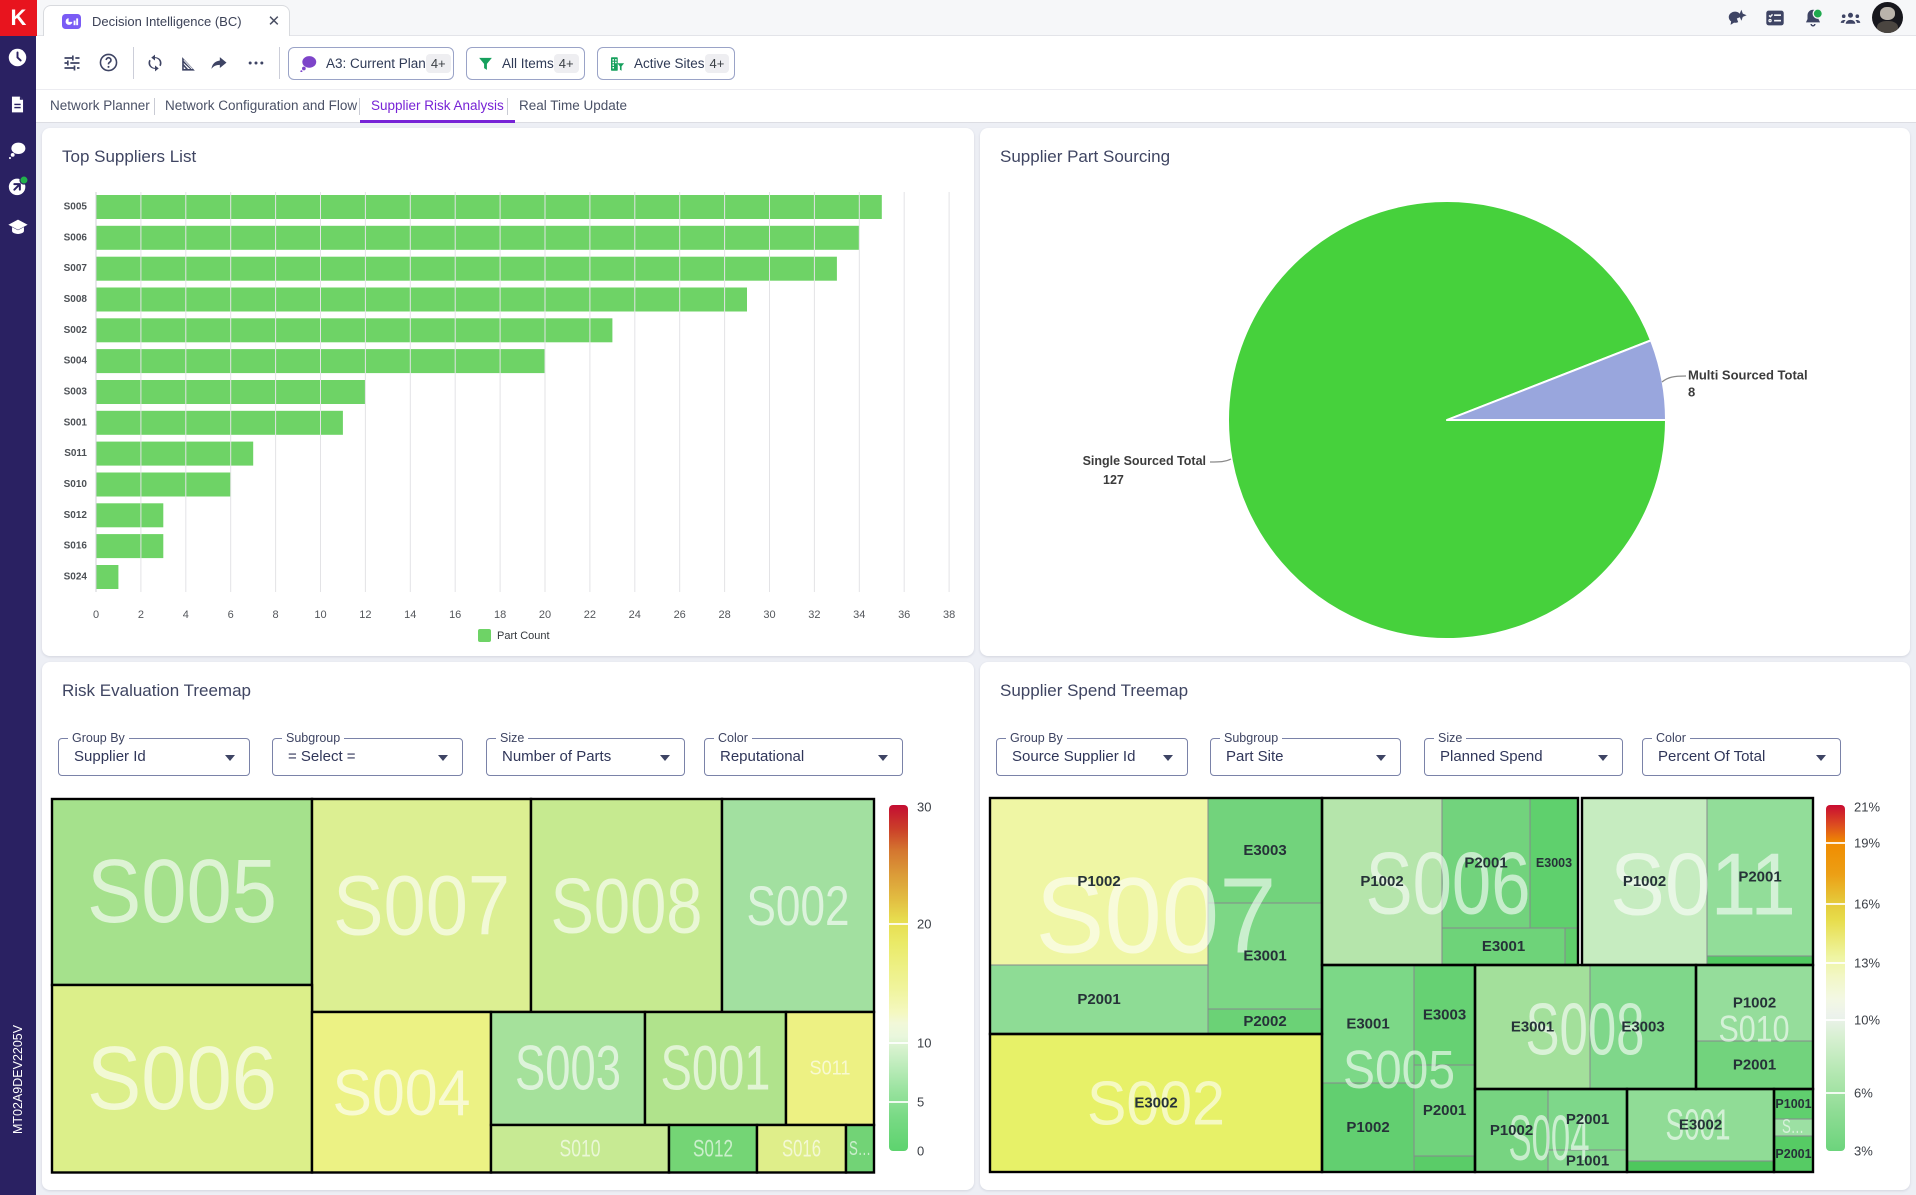 The image size is (1916, 1195). I want to click on svg-text: 28, so click(724, 615).